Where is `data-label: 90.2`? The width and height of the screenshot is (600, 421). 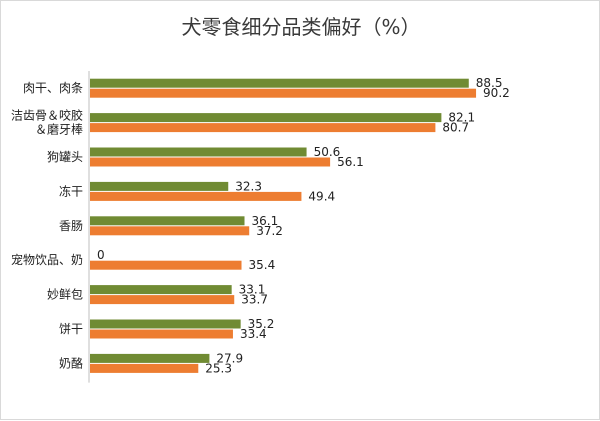
data-label: 90.2 is located at coordinates (496, 93).